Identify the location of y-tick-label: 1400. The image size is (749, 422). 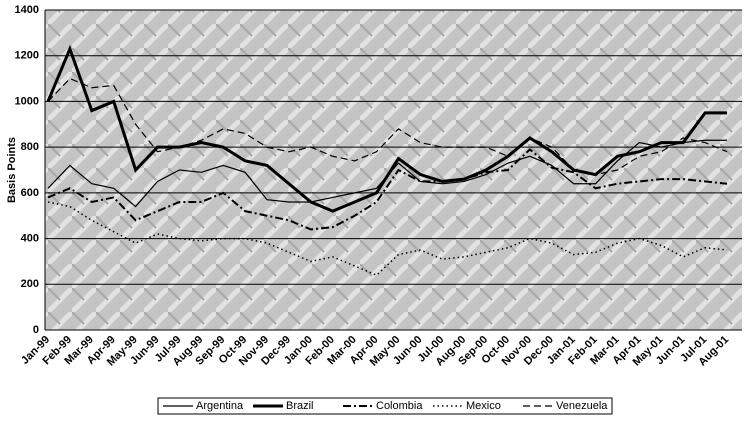
(27, 10).